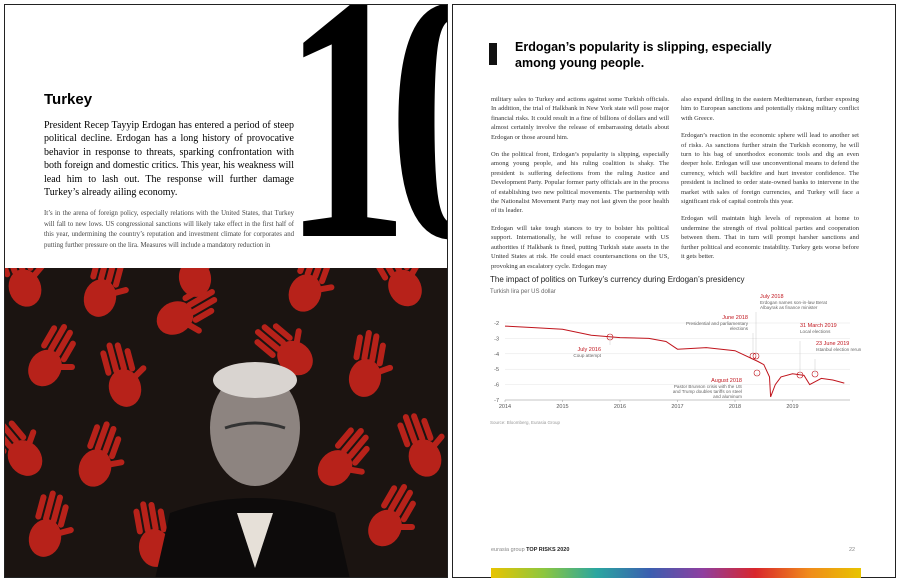 The width and height of the screenshot is (900, 580). I want to click on annotation-date: 23 June 2019, so click(832, 344).